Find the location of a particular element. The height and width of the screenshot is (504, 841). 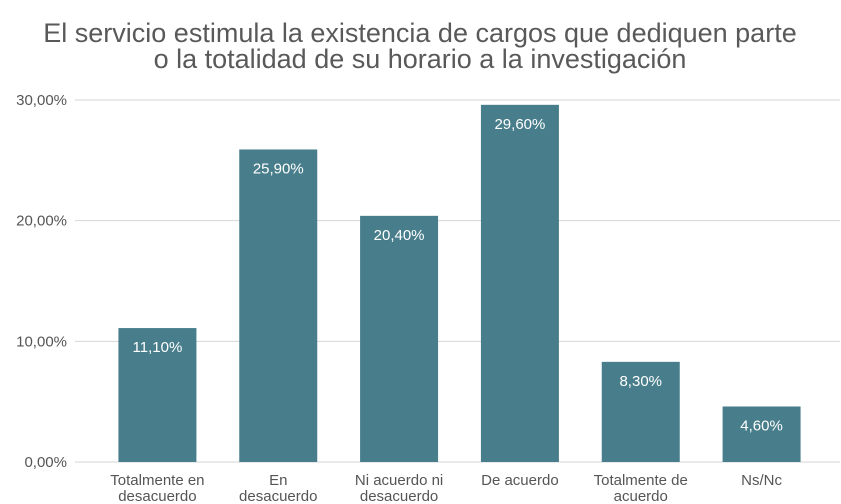

data-label: 11,10% is located at coordinates (158, 347).